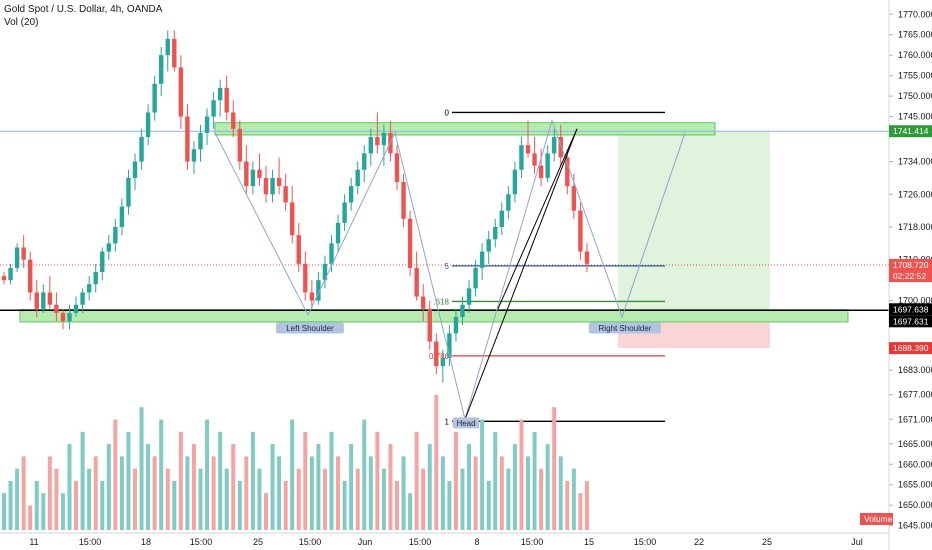 The height and width of the screenshot is (550, 932). I want to click on stop-price-tag-bg, so click(910, 348).